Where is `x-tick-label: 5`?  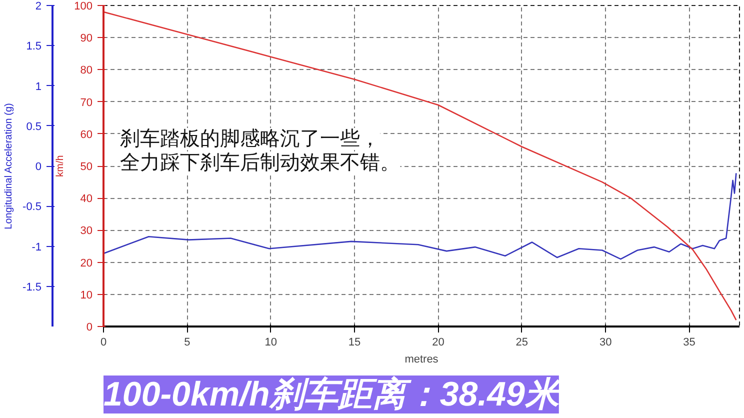
x-tick-label: 5 is located at coordinates (187, 342).